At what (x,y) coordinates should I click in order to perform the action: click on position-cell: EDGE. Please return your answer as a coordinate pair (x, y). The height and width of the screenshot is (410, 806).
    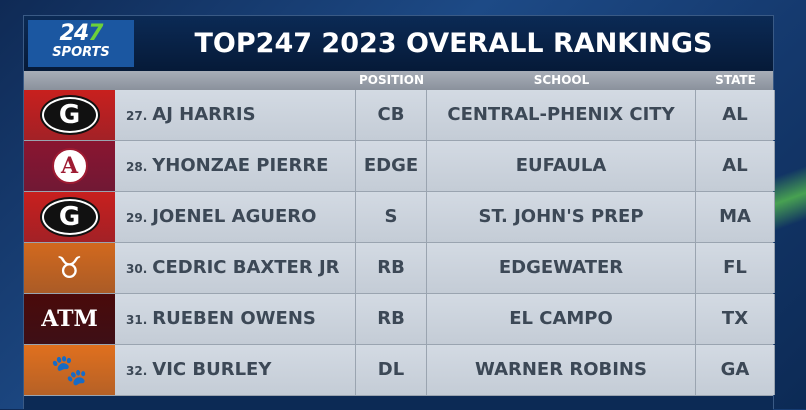
    Looking at the image, I should click on (391, 166).